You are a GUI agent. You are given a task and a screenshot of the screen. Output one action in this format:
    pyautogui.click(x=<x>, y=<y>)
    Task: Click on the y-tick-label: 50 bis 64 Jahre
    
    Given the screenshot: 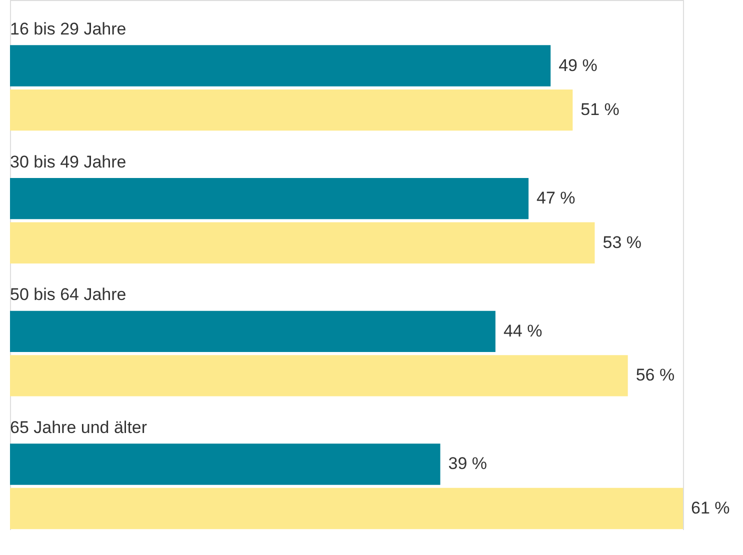 What is the action you would take?
    pyautogui.click(x=68, y=294)
    